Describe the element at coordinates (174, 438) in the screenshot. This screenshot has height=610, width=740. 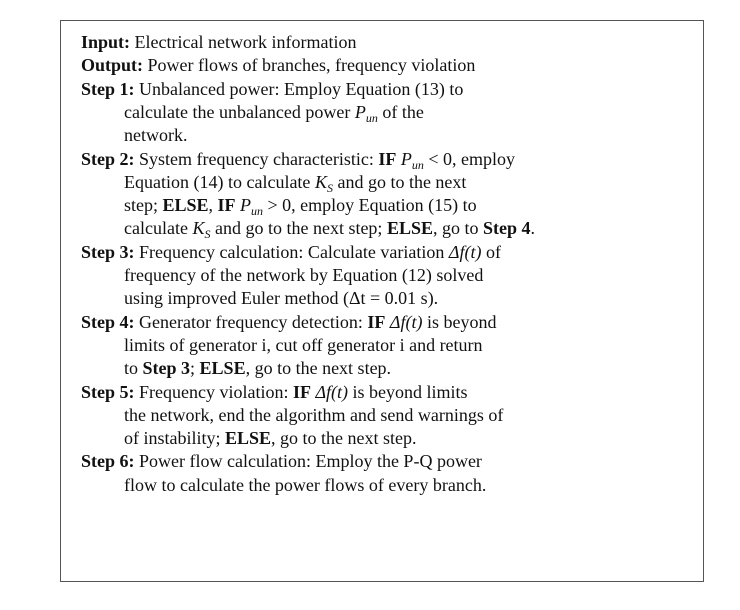
I see `text: of instability;` at that location.